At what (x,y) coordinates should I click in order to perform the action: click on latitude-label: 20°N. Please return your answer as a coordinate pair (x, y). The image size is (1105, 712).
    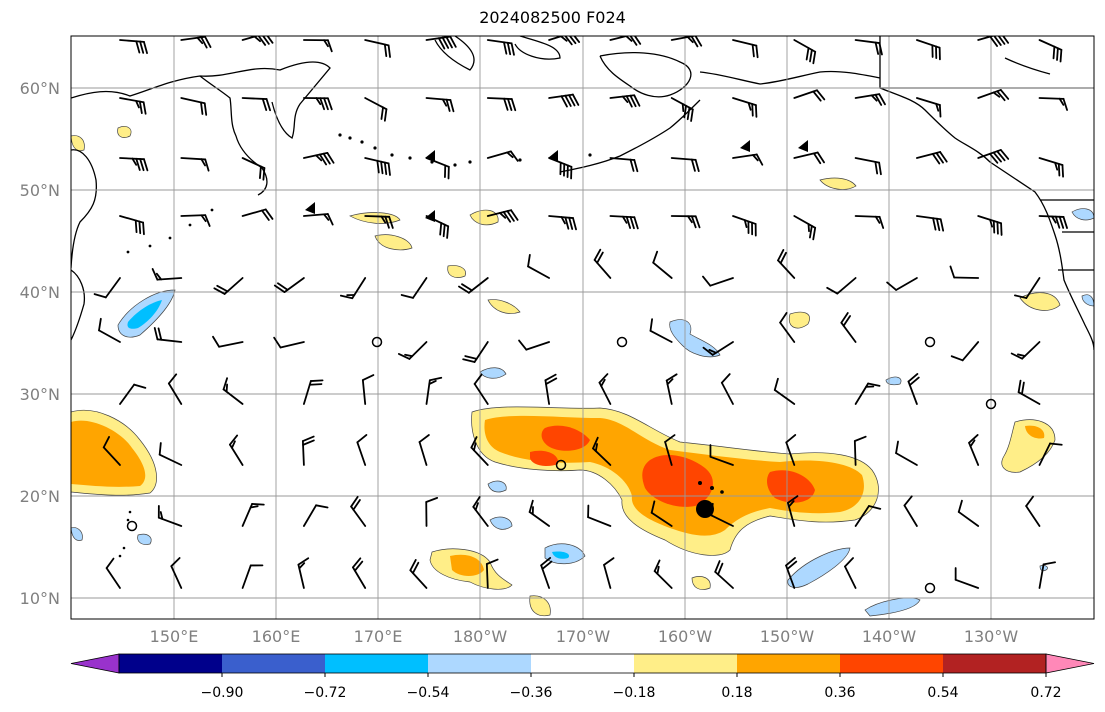
    Looking at the image, I should click on (40, 496).